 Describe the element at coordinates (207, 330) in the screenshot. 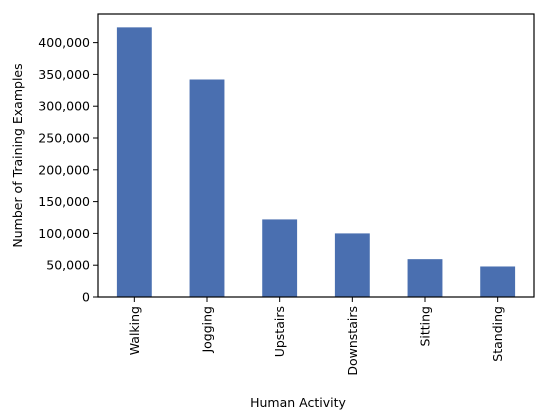

I see `x-tick-label-jogging: Jogging` at that location.